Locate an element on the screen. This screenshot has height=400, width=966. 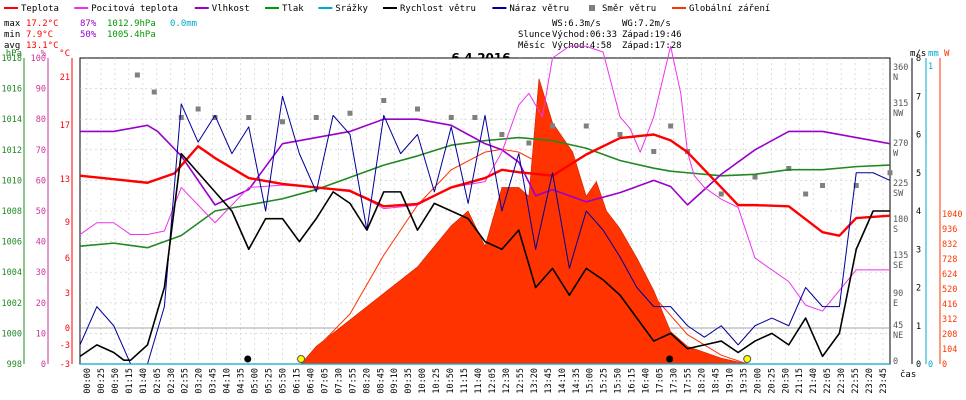
x-tick-label: 10:25 is located at coordinates (437, 381).